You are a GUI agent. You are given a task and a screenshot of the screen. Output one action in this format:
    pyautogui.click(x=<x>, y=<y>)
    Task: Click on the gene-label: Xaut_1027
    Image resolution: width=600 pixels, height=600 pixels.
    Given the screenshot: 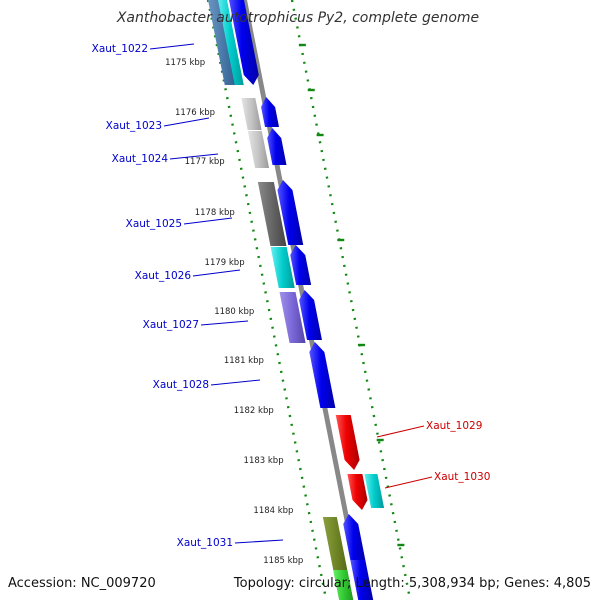 What is the action you would take?
    pyautogui.click(x=171, y=325)
    